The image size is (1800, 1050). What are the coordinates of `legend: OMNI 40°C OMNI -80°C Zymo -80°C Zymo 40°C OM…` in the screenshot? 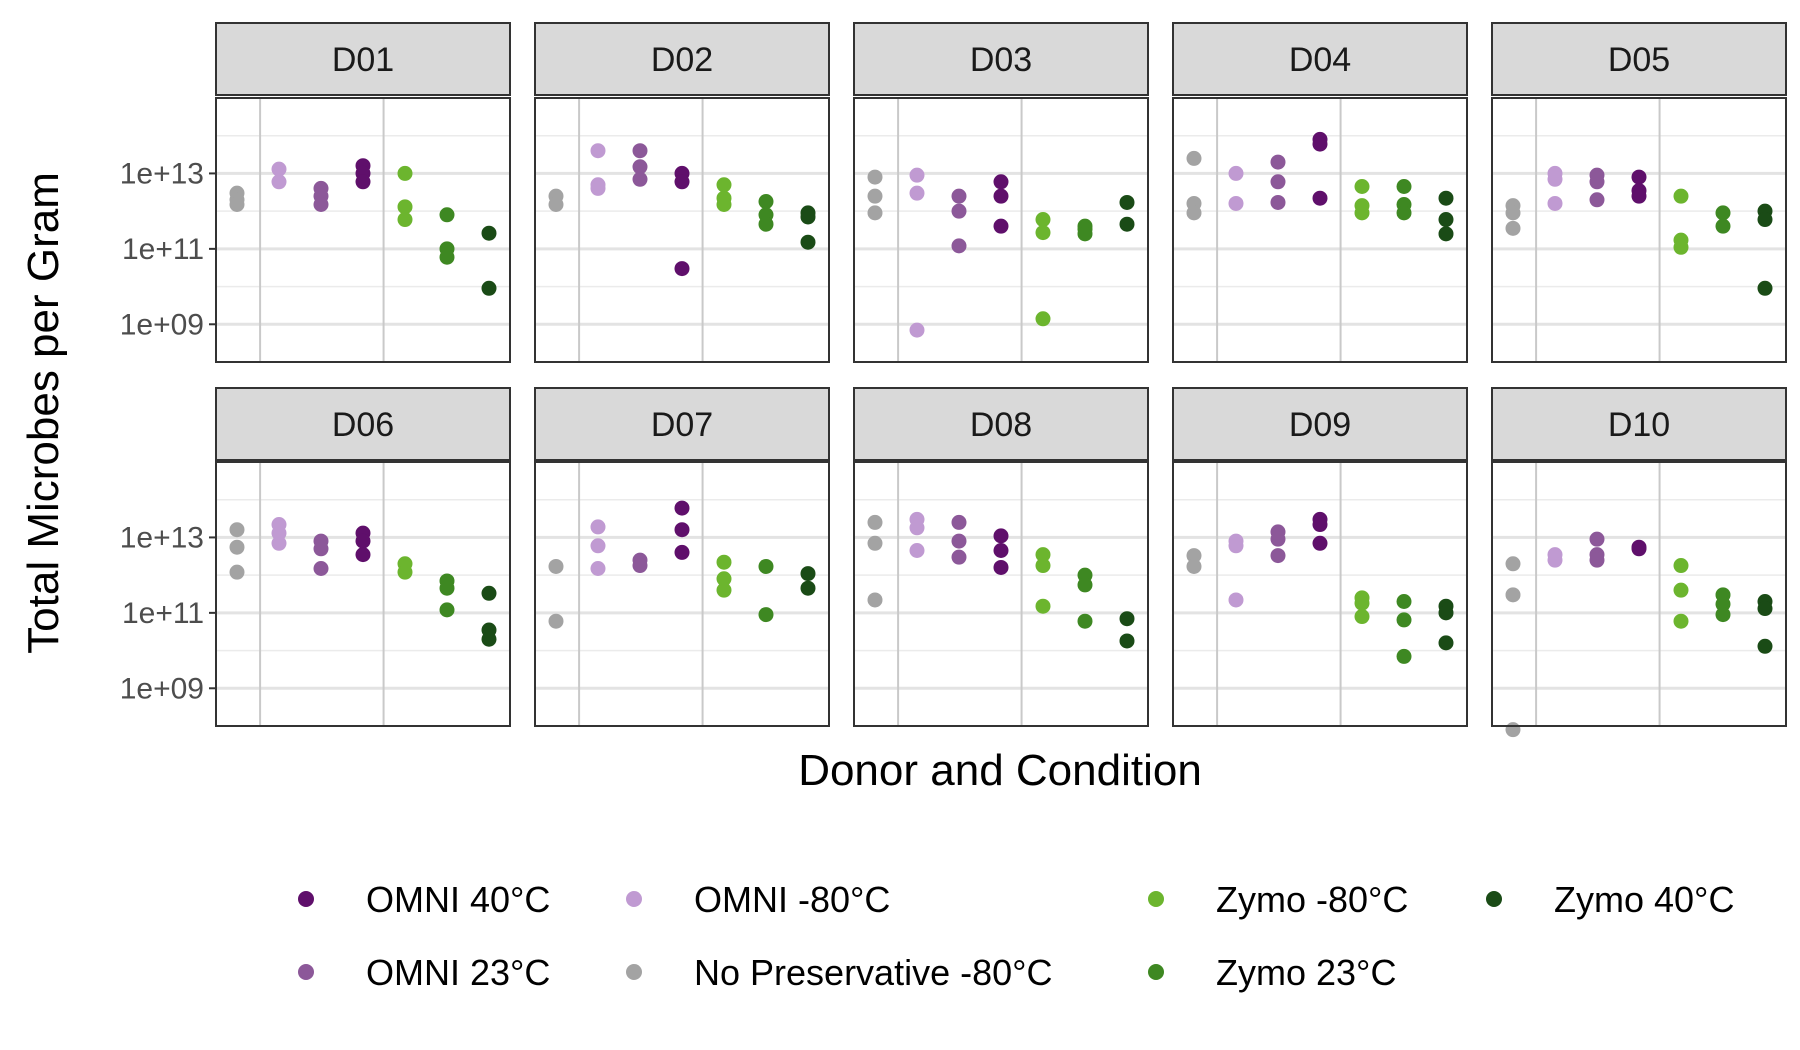 It's located at (1016, 936).